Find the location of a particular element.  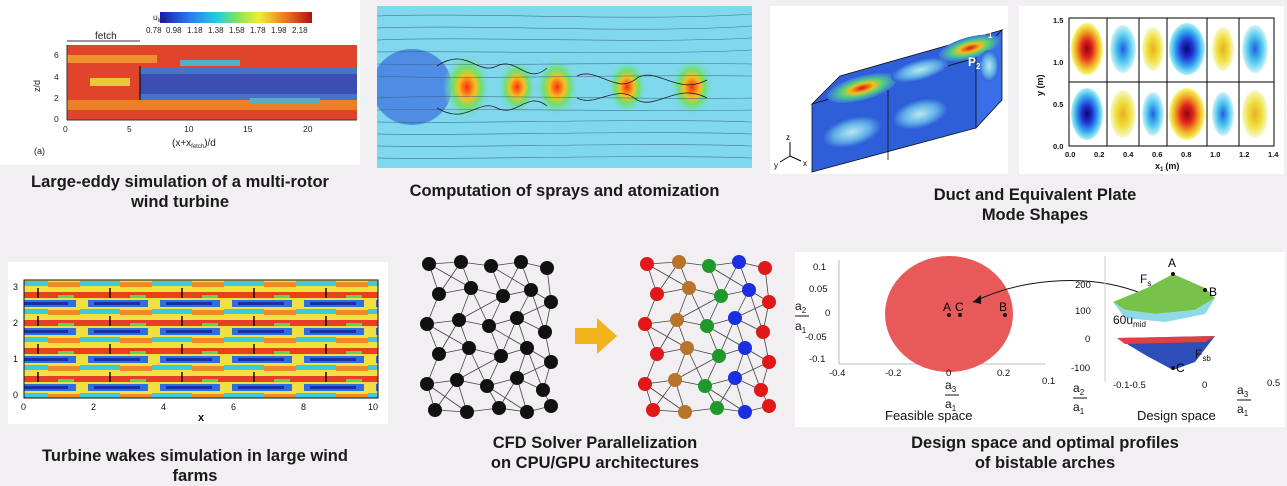

arrow-right-icon is located at coordinates (596, 336).